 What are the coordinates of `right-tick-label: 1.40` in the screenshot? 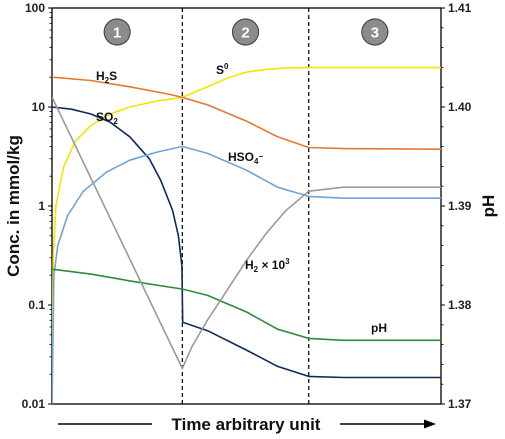 It's located at (460, 107).